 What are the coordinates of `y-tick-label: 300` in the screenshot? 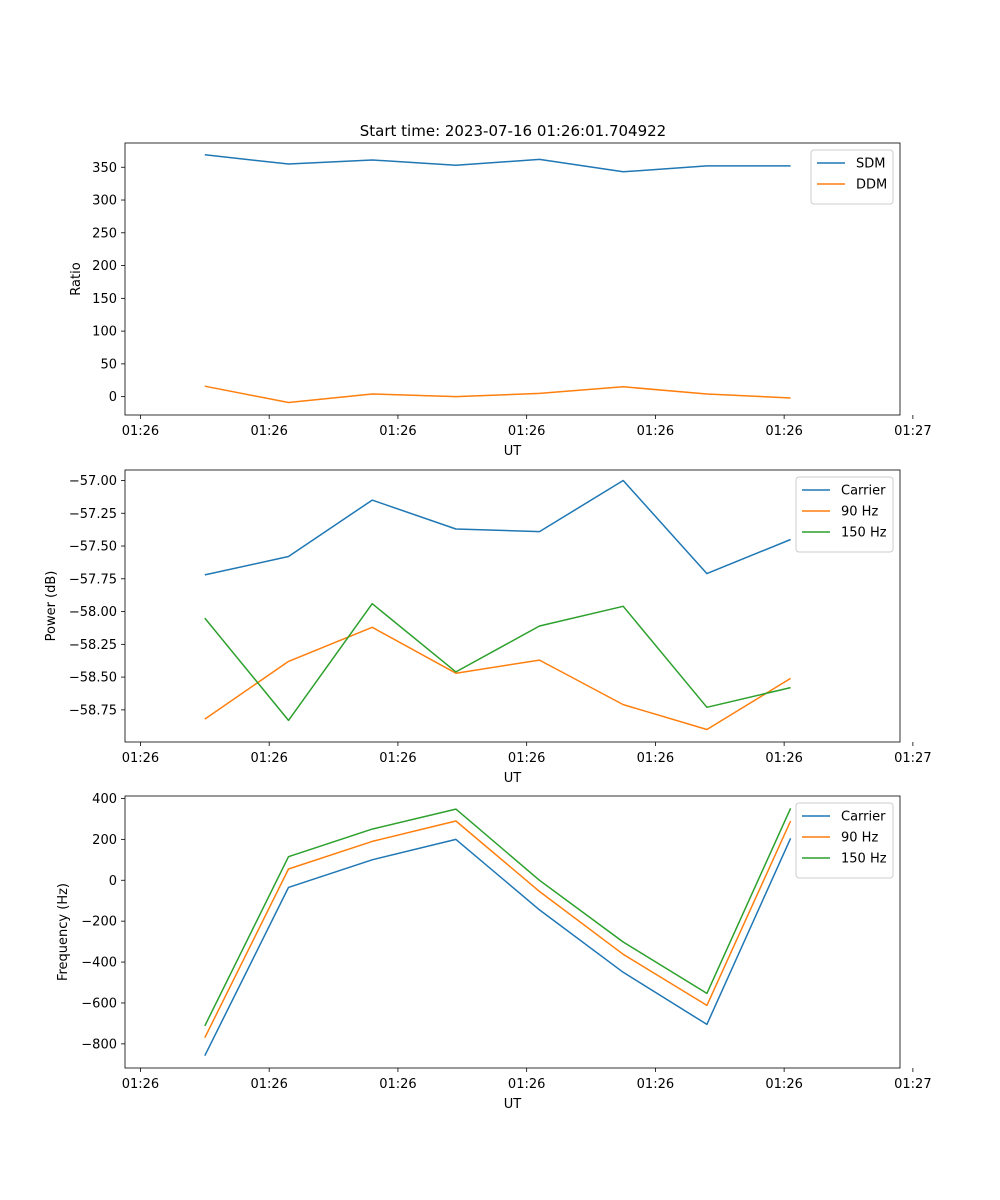 It's located at (104, 201).